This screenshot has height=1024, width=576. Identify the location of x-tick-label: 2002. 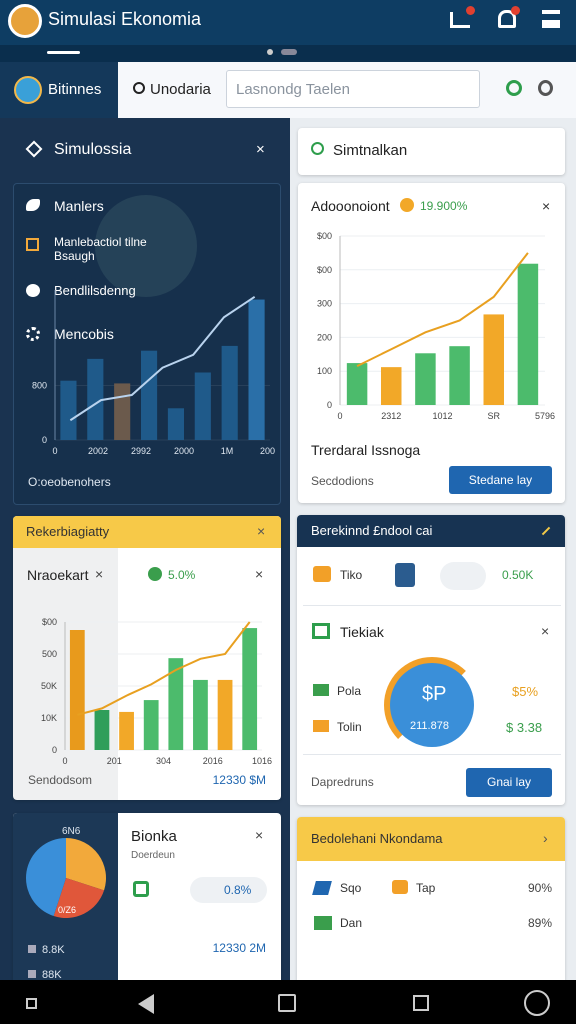
(98, 451).